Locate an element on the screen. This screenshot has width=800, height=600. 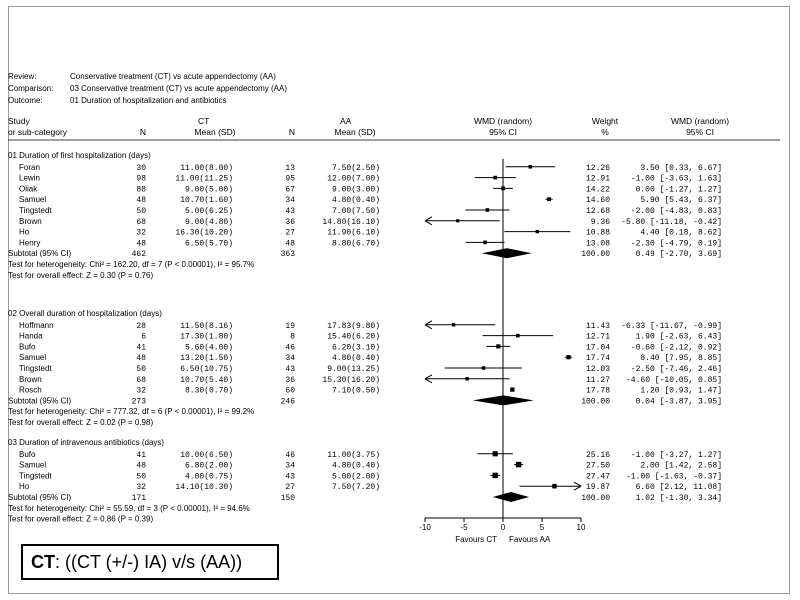
study-1-2-ct-mean-sd: 11.00(11.25) is located at coordinates (204, 179).